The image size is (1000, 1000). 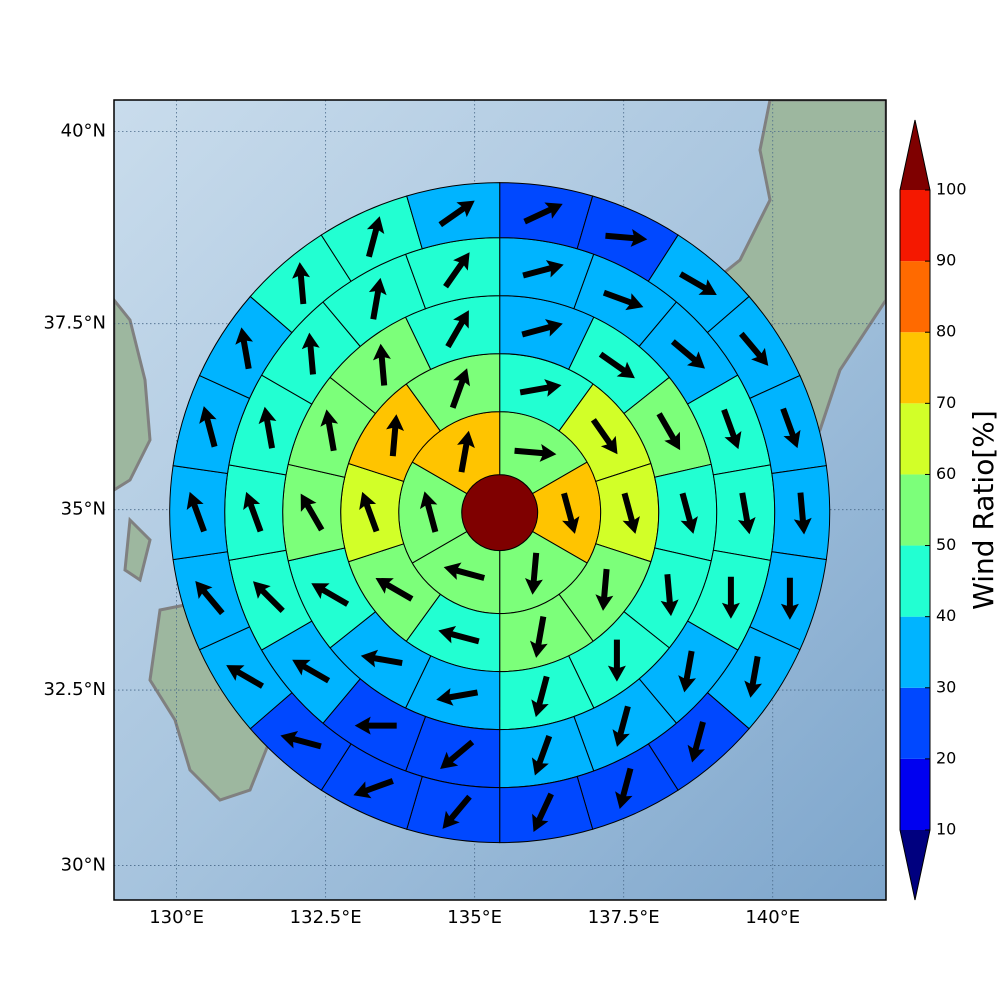 What do you see at coordinates (946, 260) in the screenshot?
I see `colorbar-tick-label: 90` at bounding box center [946, 260].